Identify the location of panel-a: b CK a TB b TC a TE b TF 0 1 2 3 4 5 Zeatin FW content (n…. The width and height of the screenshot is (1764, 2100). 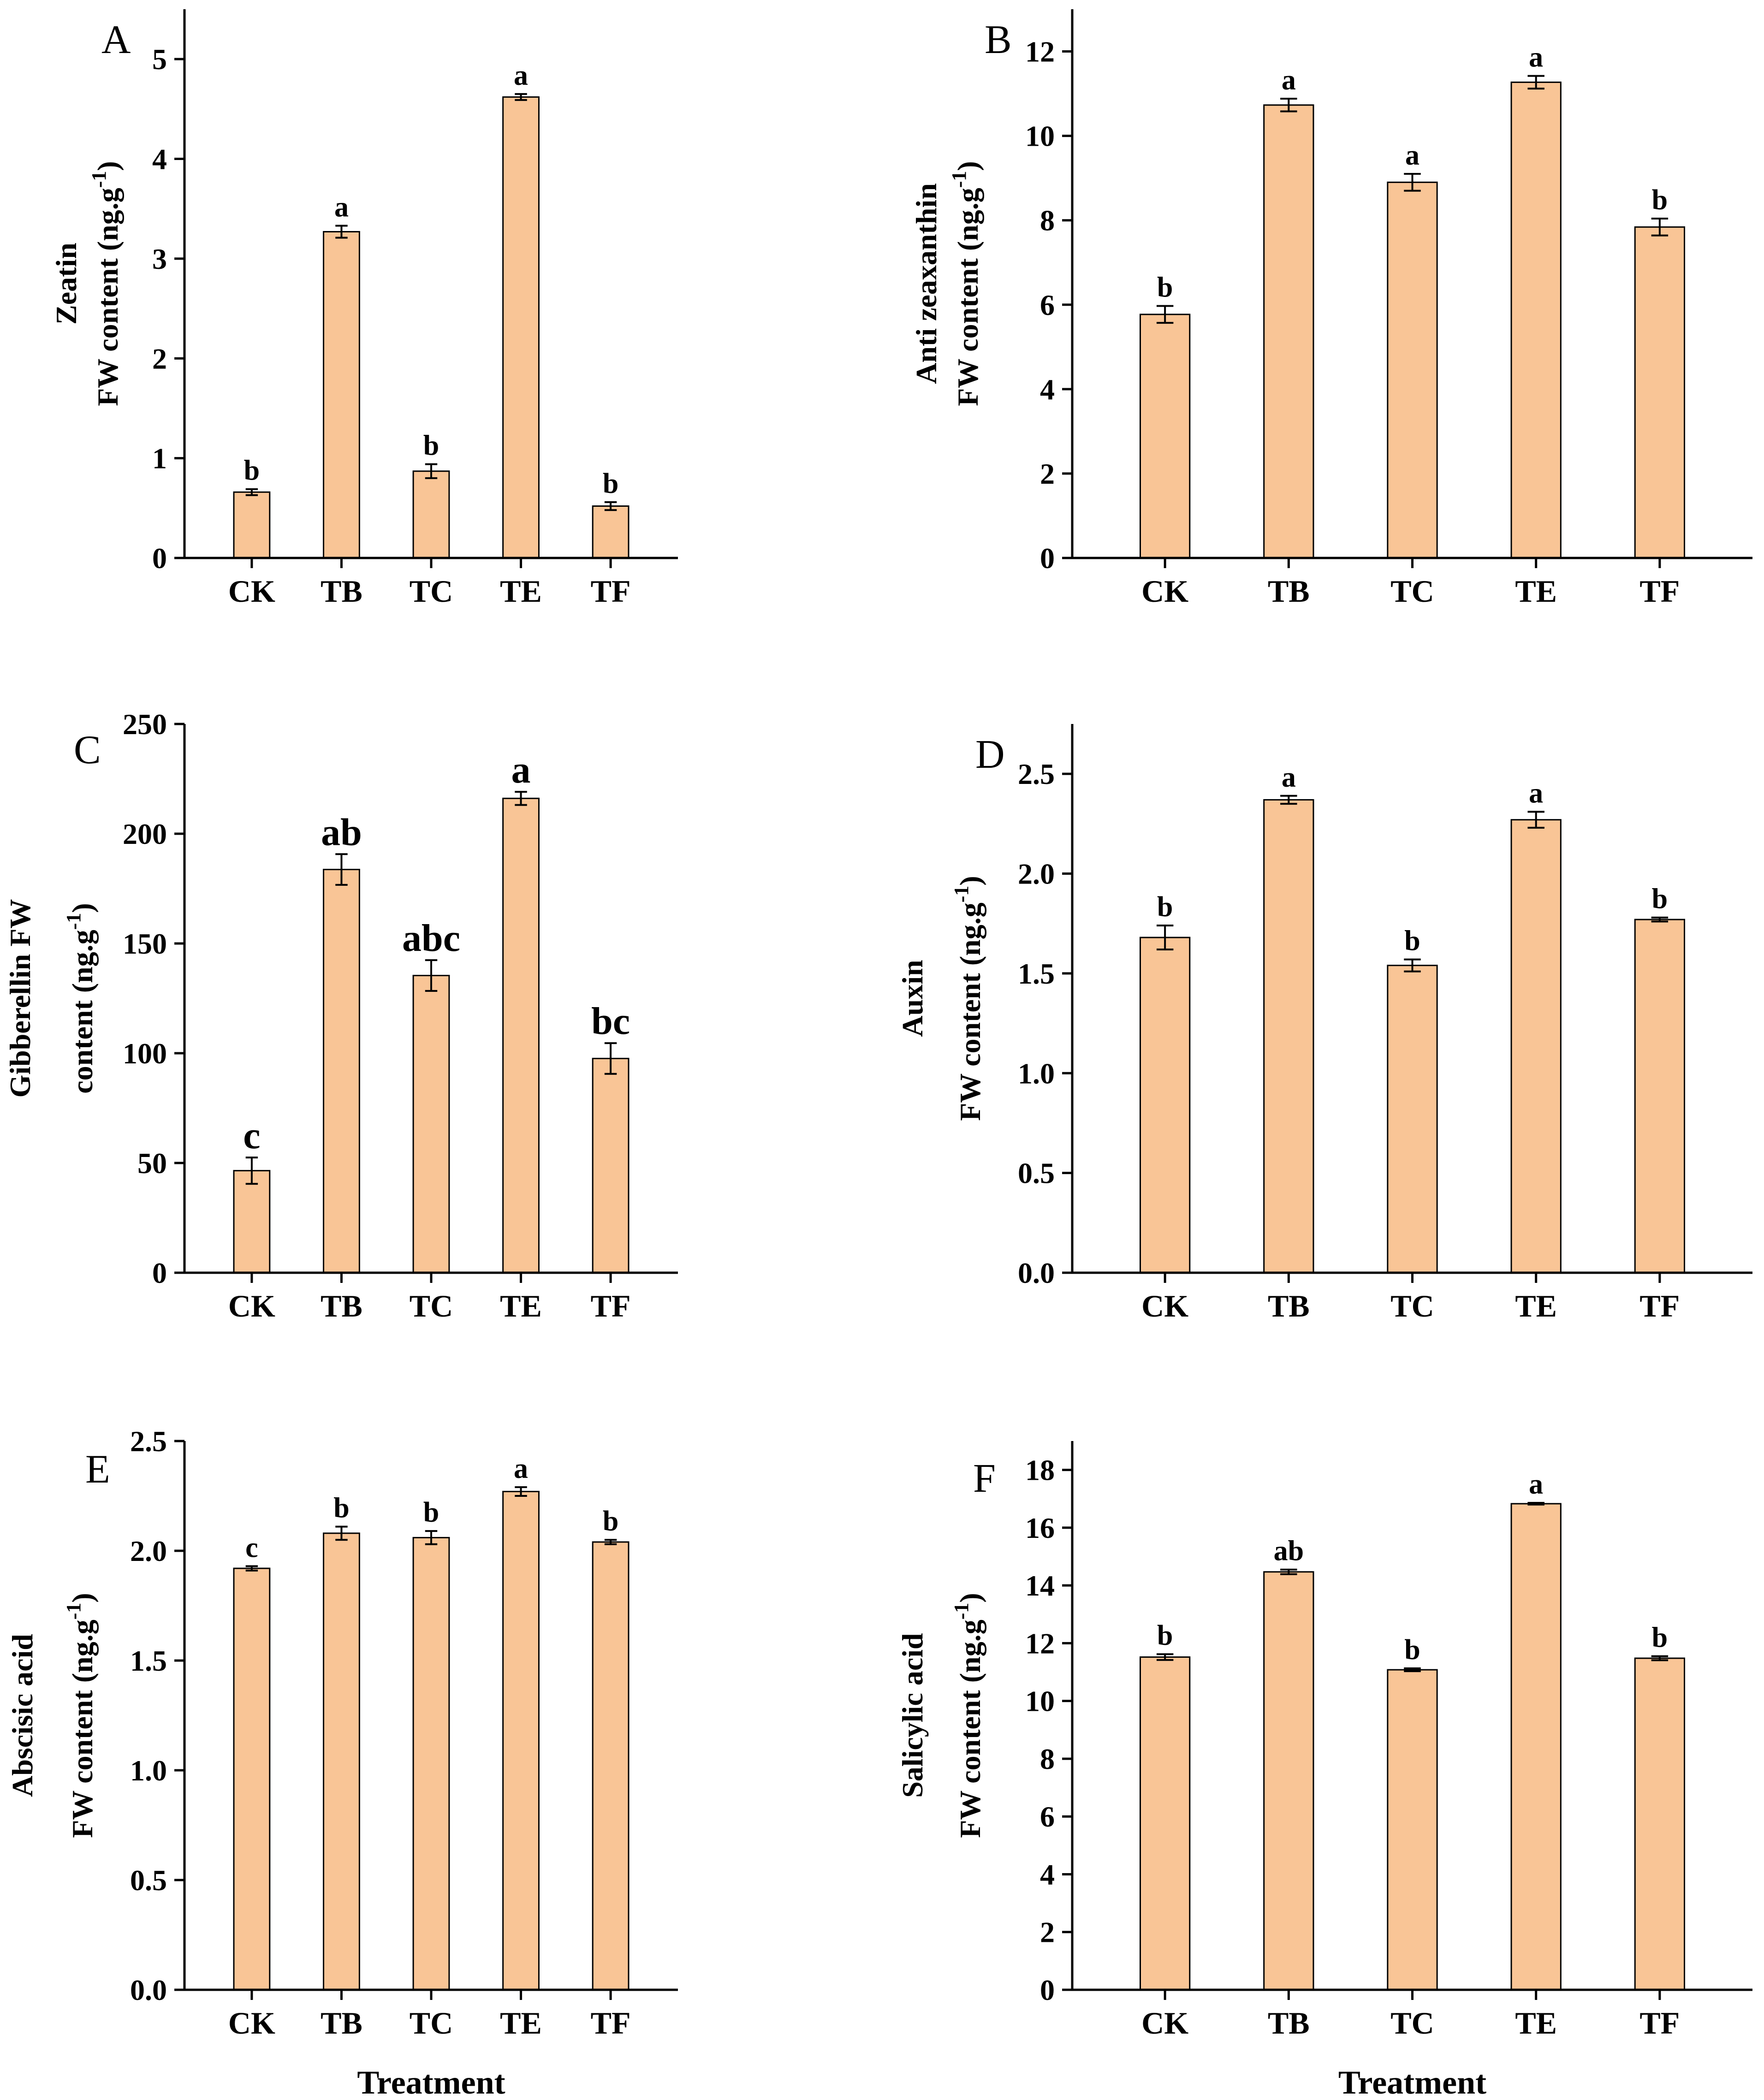
(364, 309).